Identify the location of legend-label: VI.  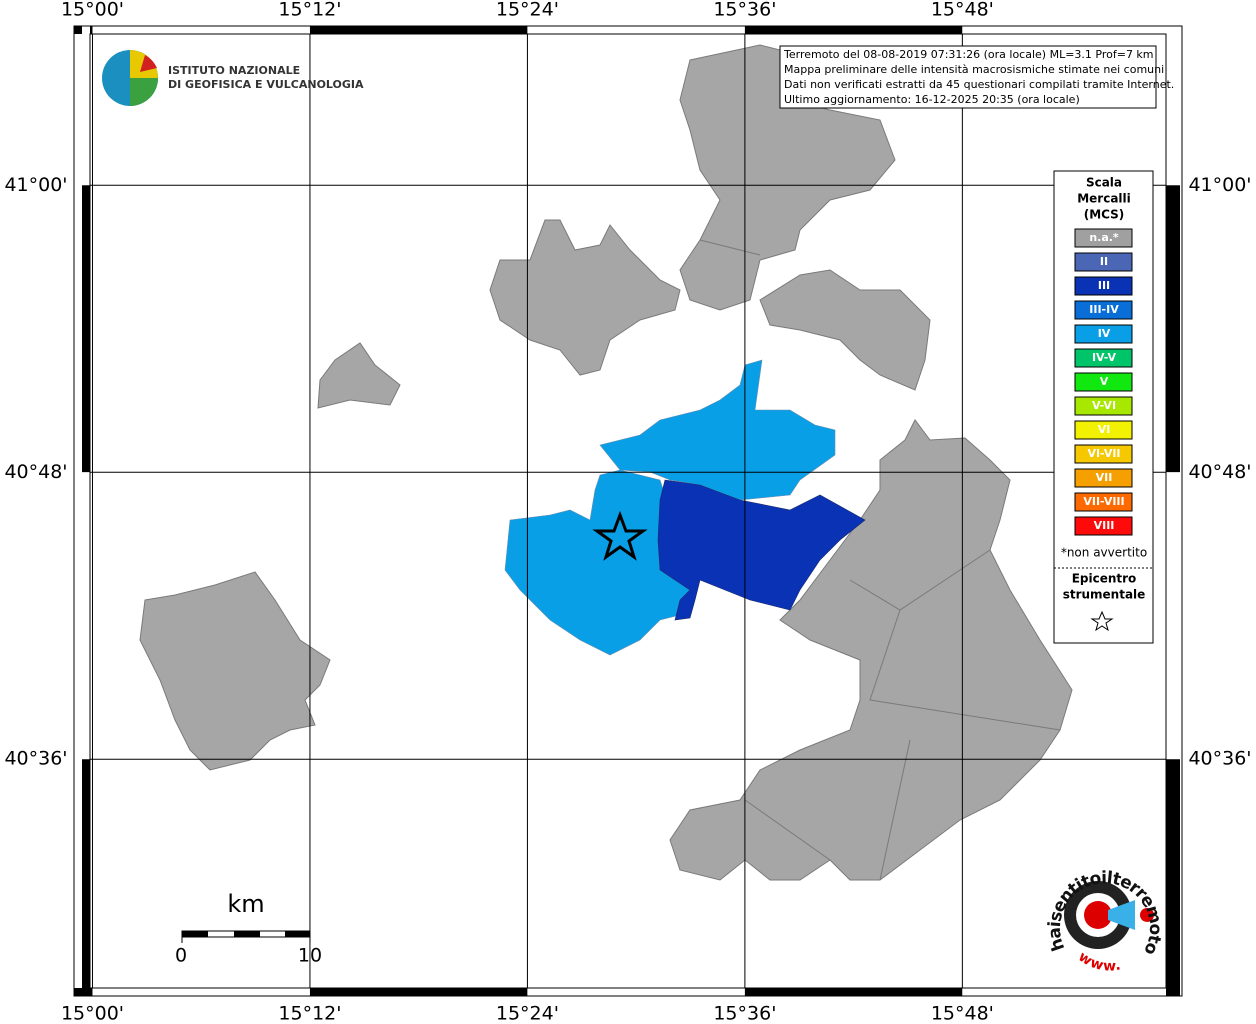
(1104, 429).